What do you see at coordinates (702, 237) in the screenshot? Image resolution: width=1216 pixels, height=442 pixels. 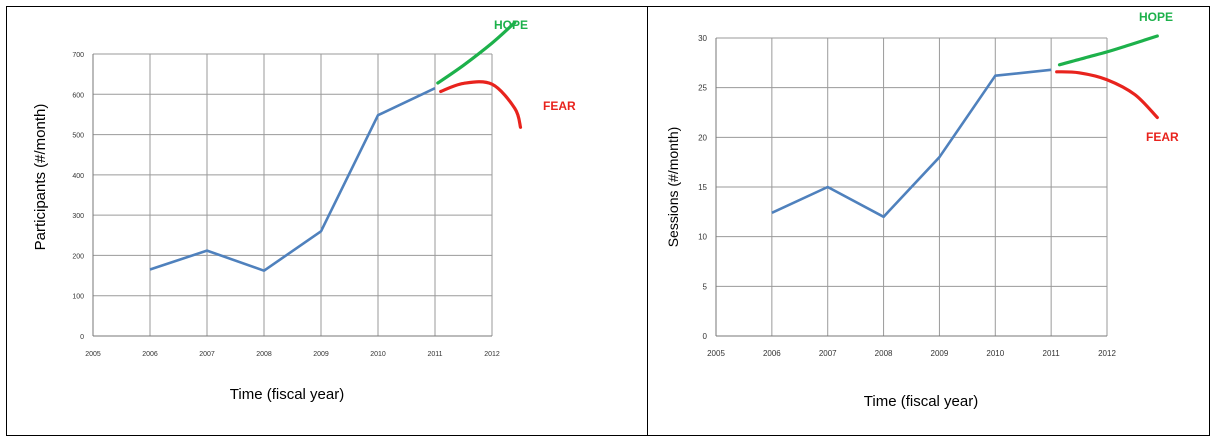 I see `y-tick-label: 10` at bounding box center [702, 237].